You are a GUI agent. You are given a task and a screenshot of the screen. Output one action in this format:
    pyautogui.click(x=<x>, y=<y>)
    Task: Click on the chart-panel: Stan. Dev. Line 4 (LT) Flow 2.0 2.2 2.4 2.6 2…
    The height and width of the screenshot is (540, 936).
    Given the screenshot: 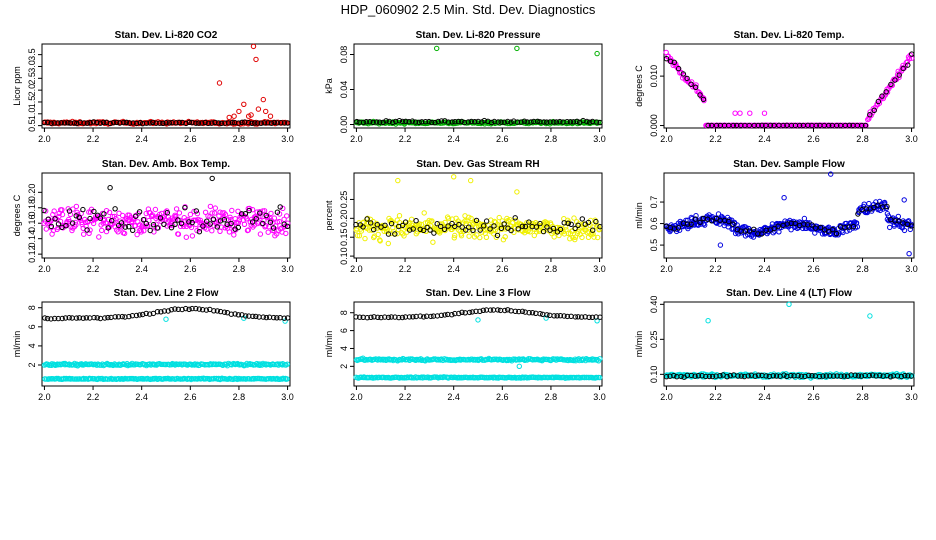 What is the action you would take?
    pyautogui.click(x=776, y=345)
    